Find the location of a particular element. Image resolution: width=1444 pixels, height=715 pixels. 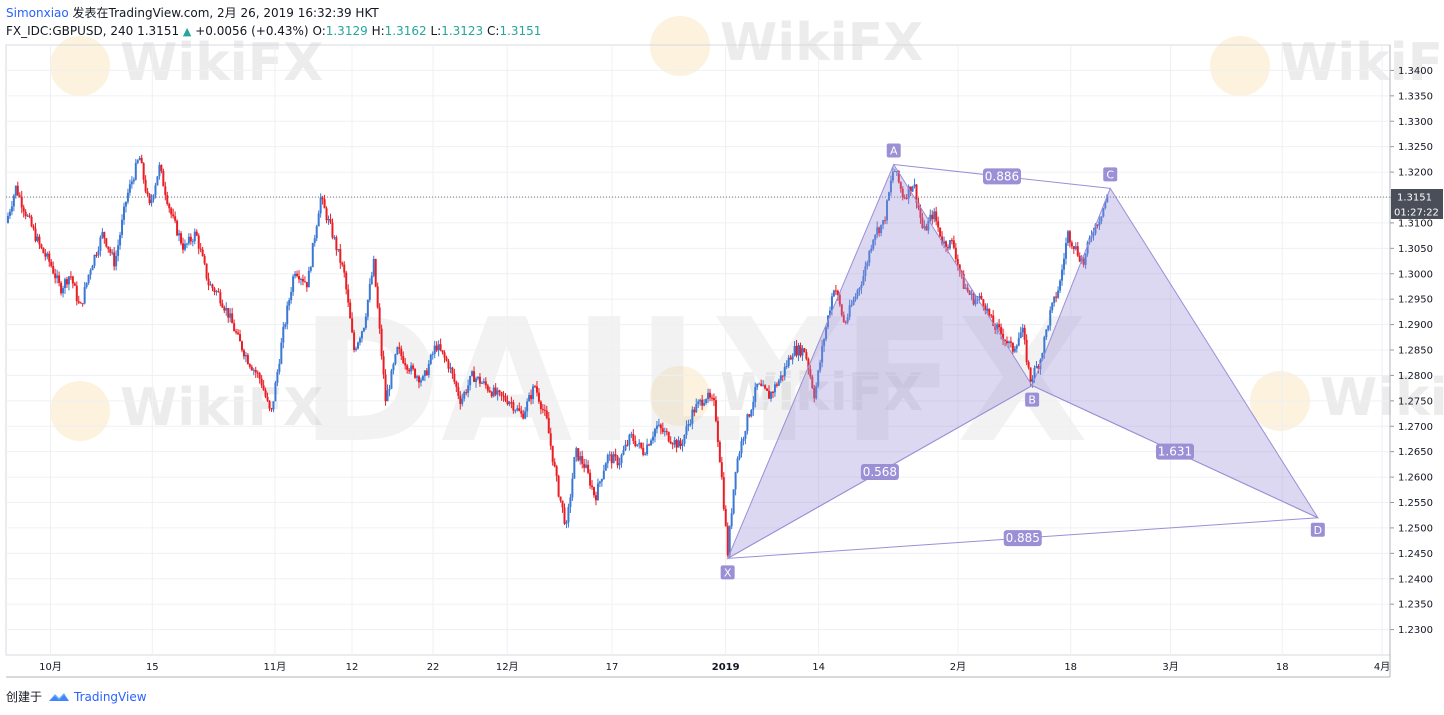

ratio-badge-bg is located at coordinates (879, 472).